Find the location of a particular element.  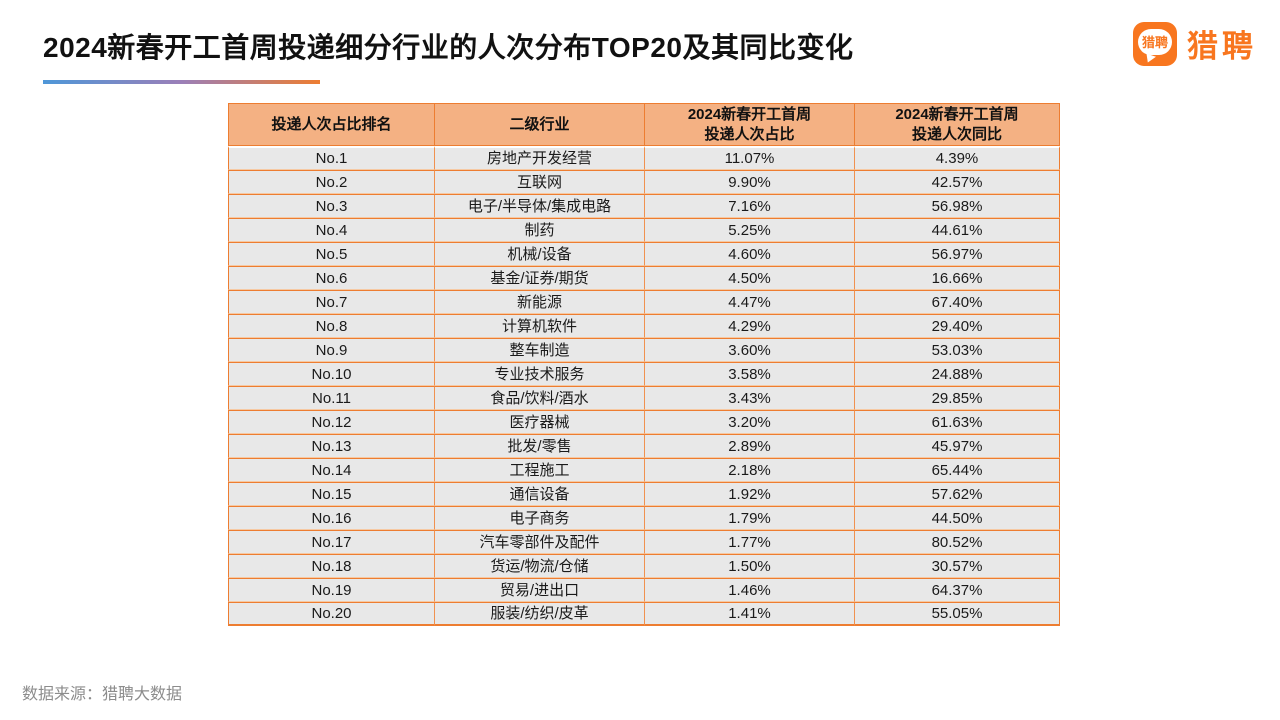

rank-cell: No.11 is located at coordinates (331, 398).